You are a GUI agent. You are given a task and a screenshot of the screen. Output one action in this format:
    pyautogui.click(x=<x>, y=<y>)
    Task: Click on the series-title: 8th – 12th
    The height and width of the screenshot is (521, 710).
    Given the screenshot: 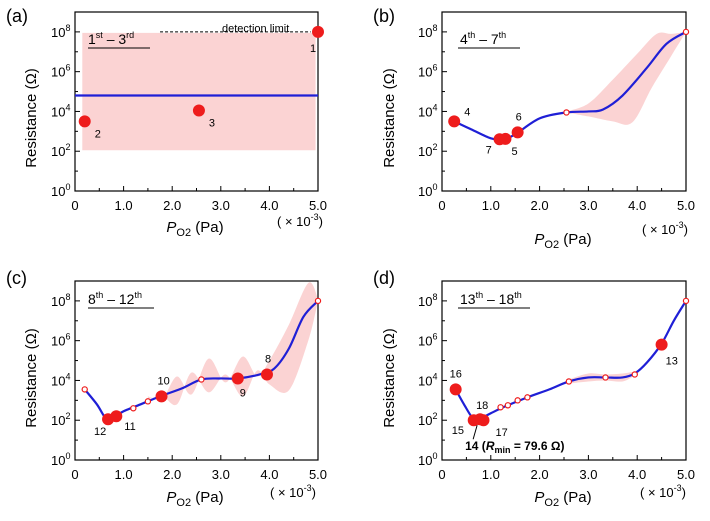 What is the action you would take?
    pyautogui.click(x=121, y=299)
    